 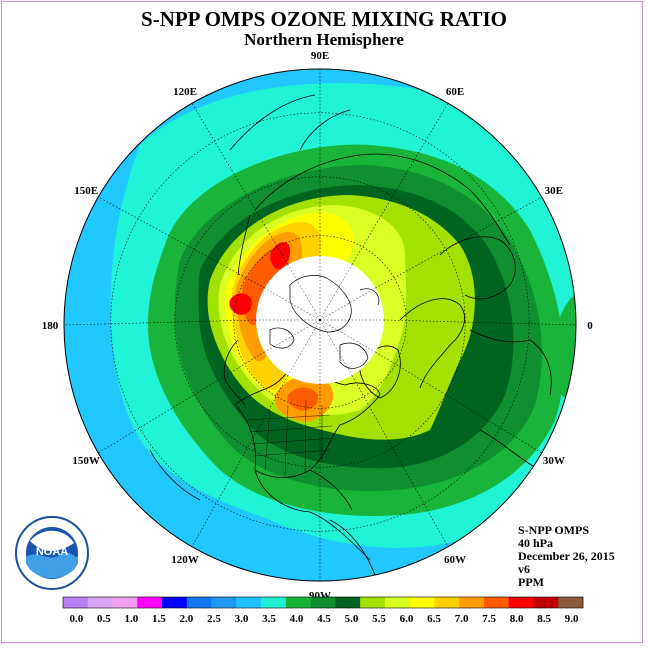 What do you see at coordinates (352, 619) in the screenshot?
I see `colorbar-tick-label: 5.0` at bounding box center [352, 619].